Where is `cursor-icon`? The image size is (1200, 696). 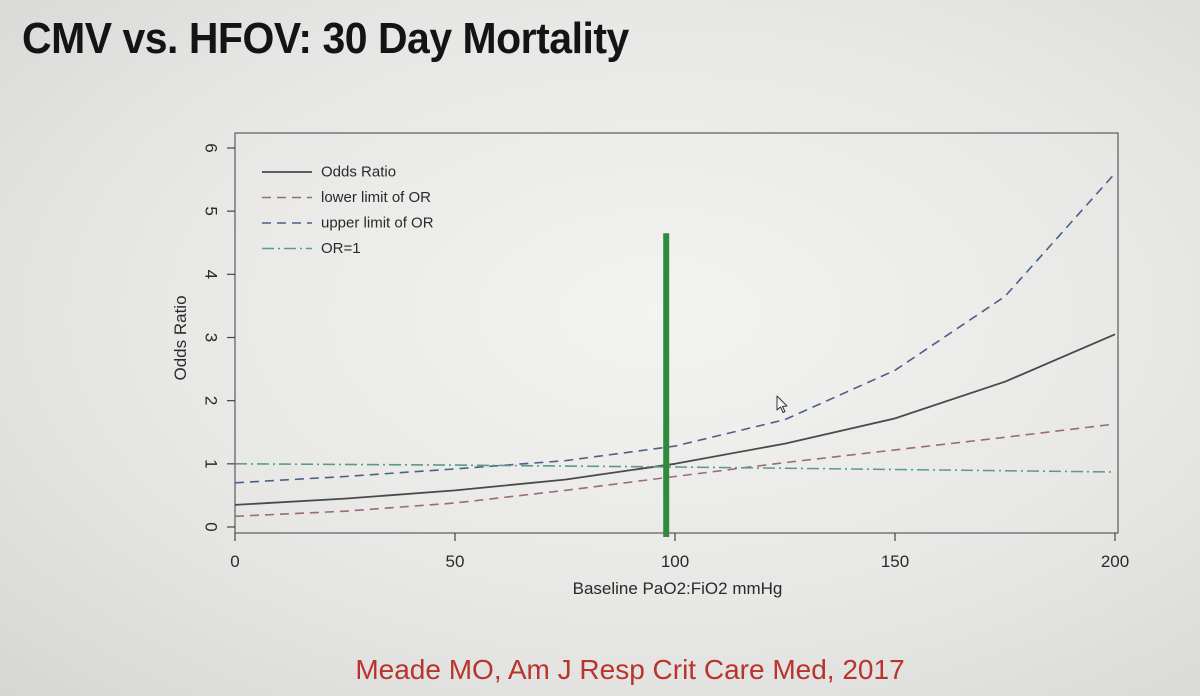 cursor-icon is located at coordinates (782, 404).